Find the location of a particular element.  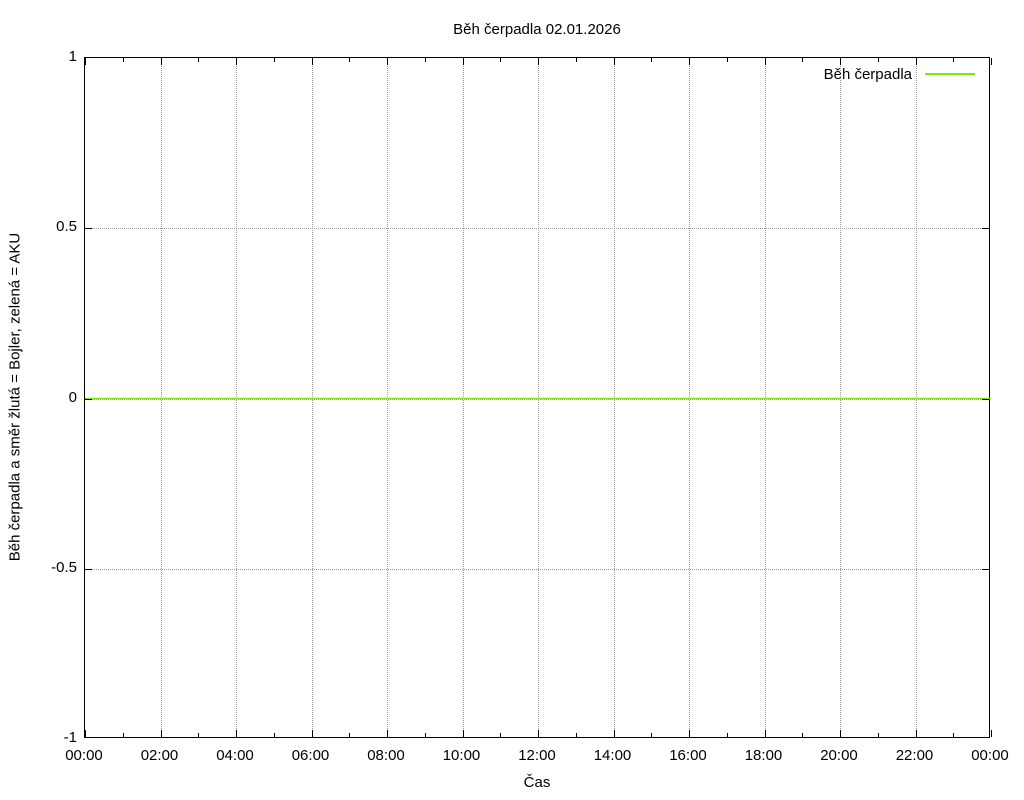

legend-line-sample is located at coordinates (950, 74).